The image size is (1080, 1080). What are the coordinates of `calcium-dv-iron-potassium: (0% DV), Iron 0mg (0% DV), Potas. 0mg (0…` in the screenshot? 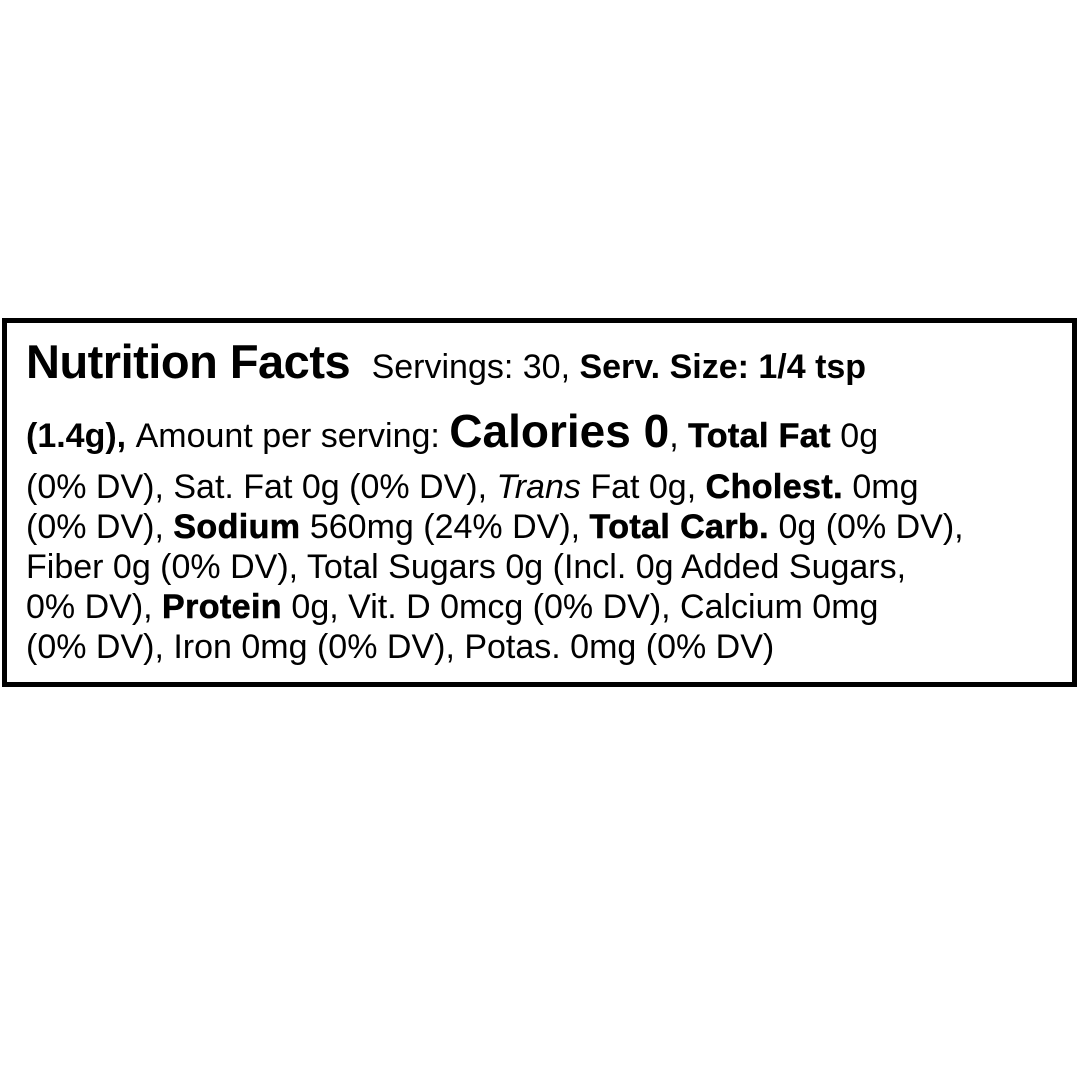 It's located at (400, 647).